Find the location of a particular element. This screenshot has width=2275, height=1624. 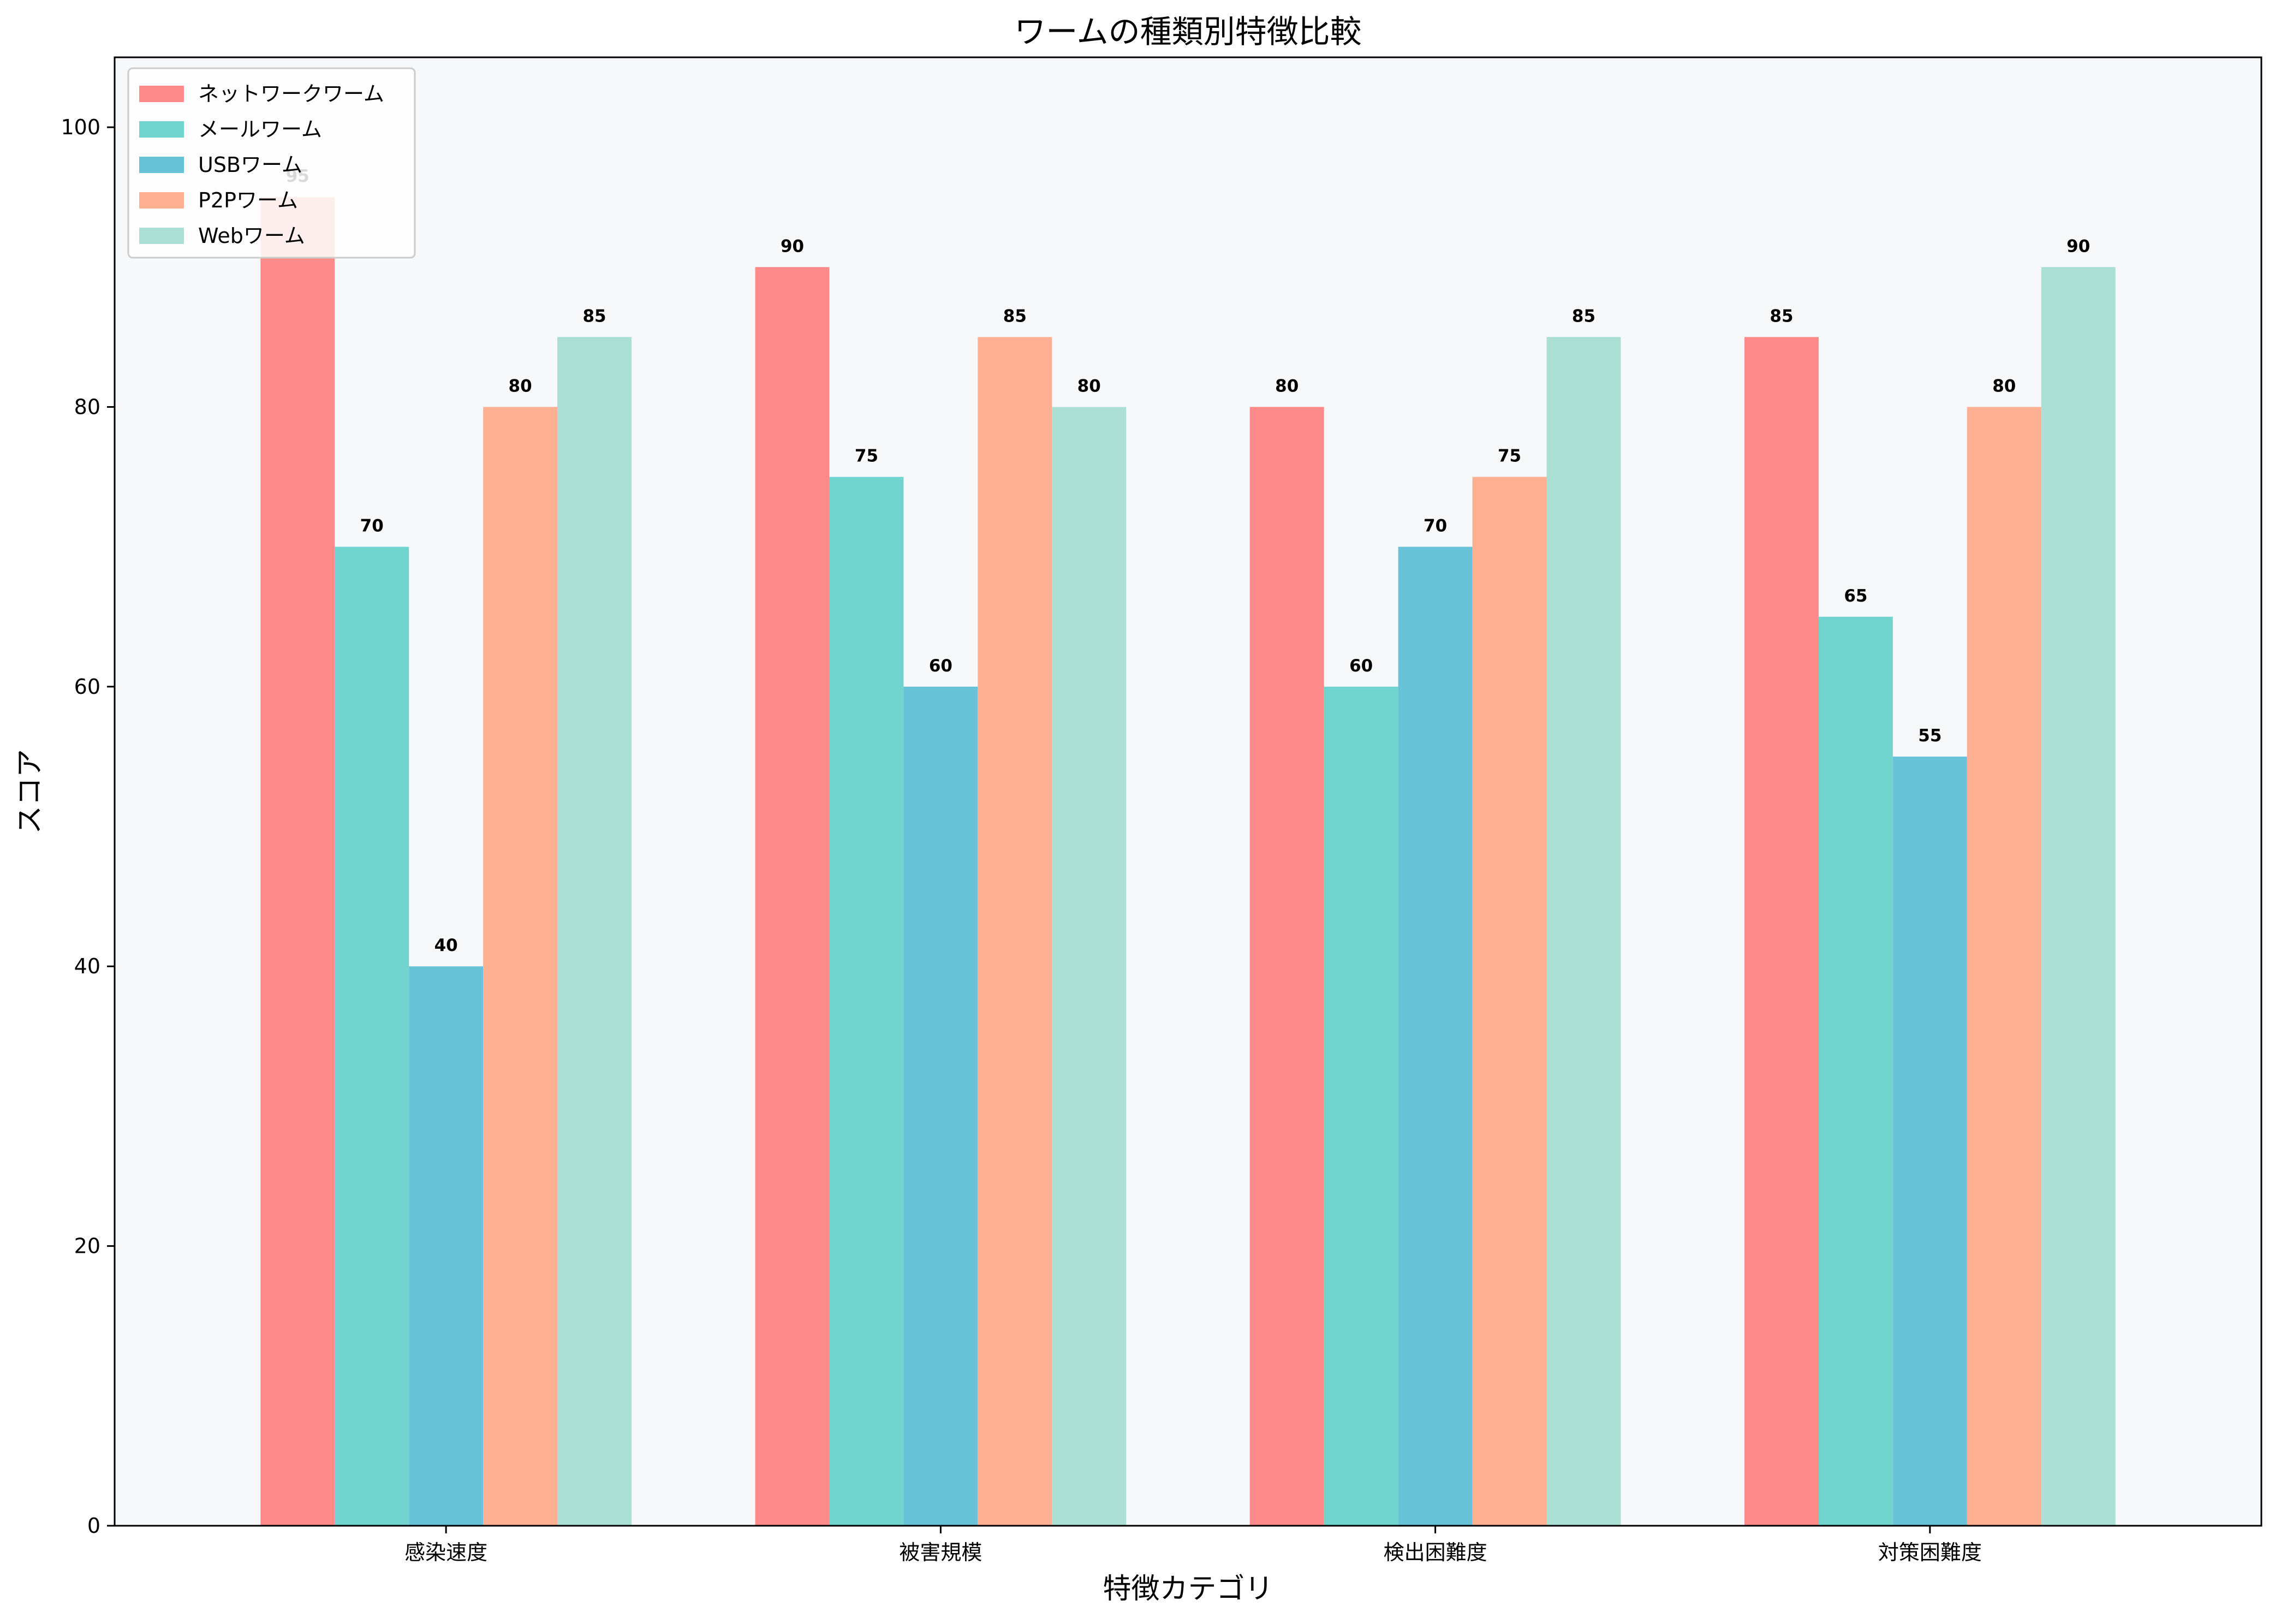

y-tick-label: 0 is located at coordinates (93, 1526).